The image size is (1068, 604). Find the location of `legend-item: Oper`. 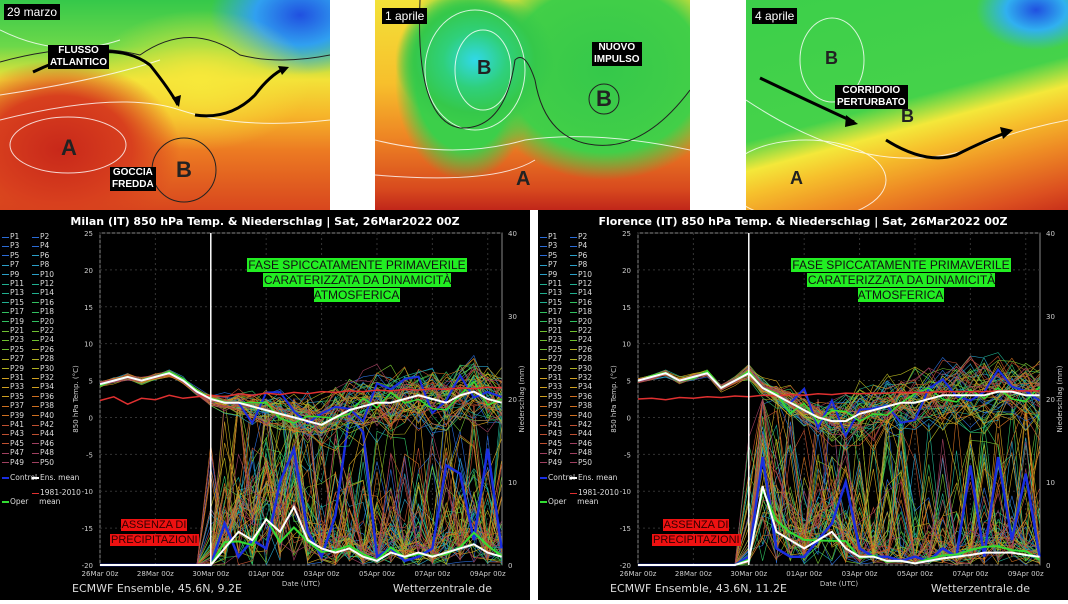

legend-item: Oper is located at coordinates (553, 501).